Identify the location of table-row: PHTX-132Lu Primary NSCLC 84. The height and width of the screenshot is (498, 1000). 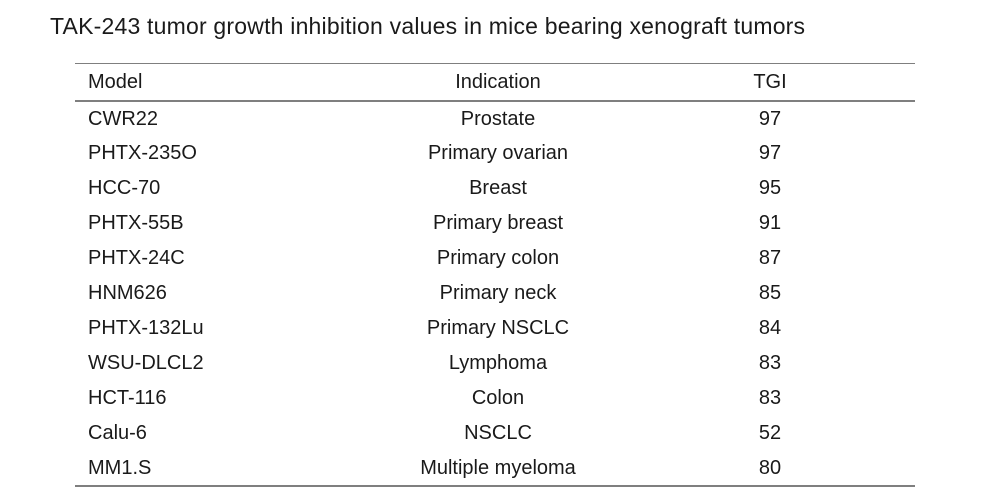
(495, 328).